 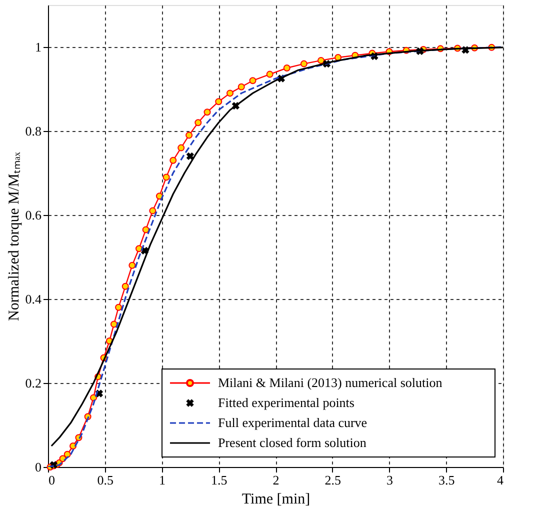 What do you see at coordinates (33, 131) in the screenshot?
I see `y-tick-label: 0.8` at bounding box center [33, 131].